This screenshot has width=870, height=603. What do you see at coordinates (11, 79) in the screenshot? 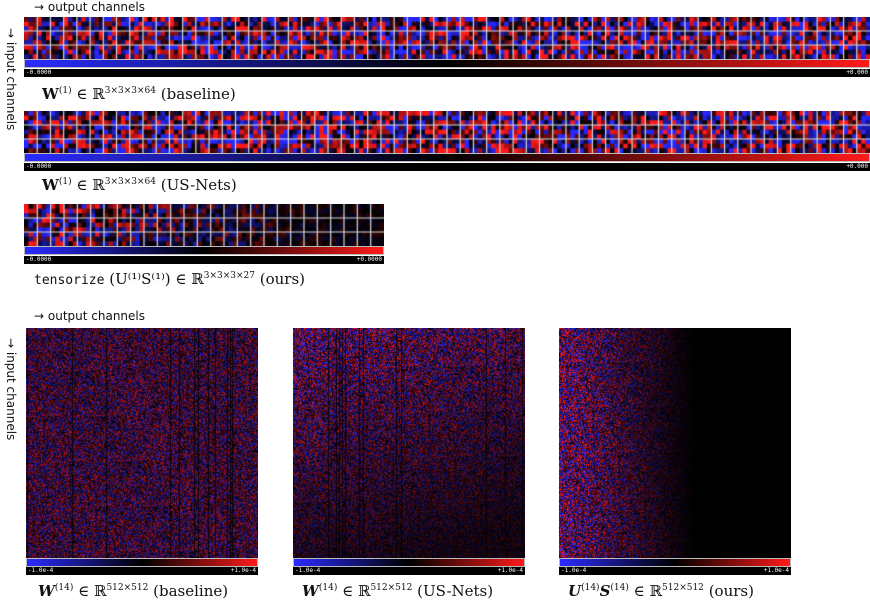
I see `input-channels-label-top: → input channels` at bounding box center [11, 79].